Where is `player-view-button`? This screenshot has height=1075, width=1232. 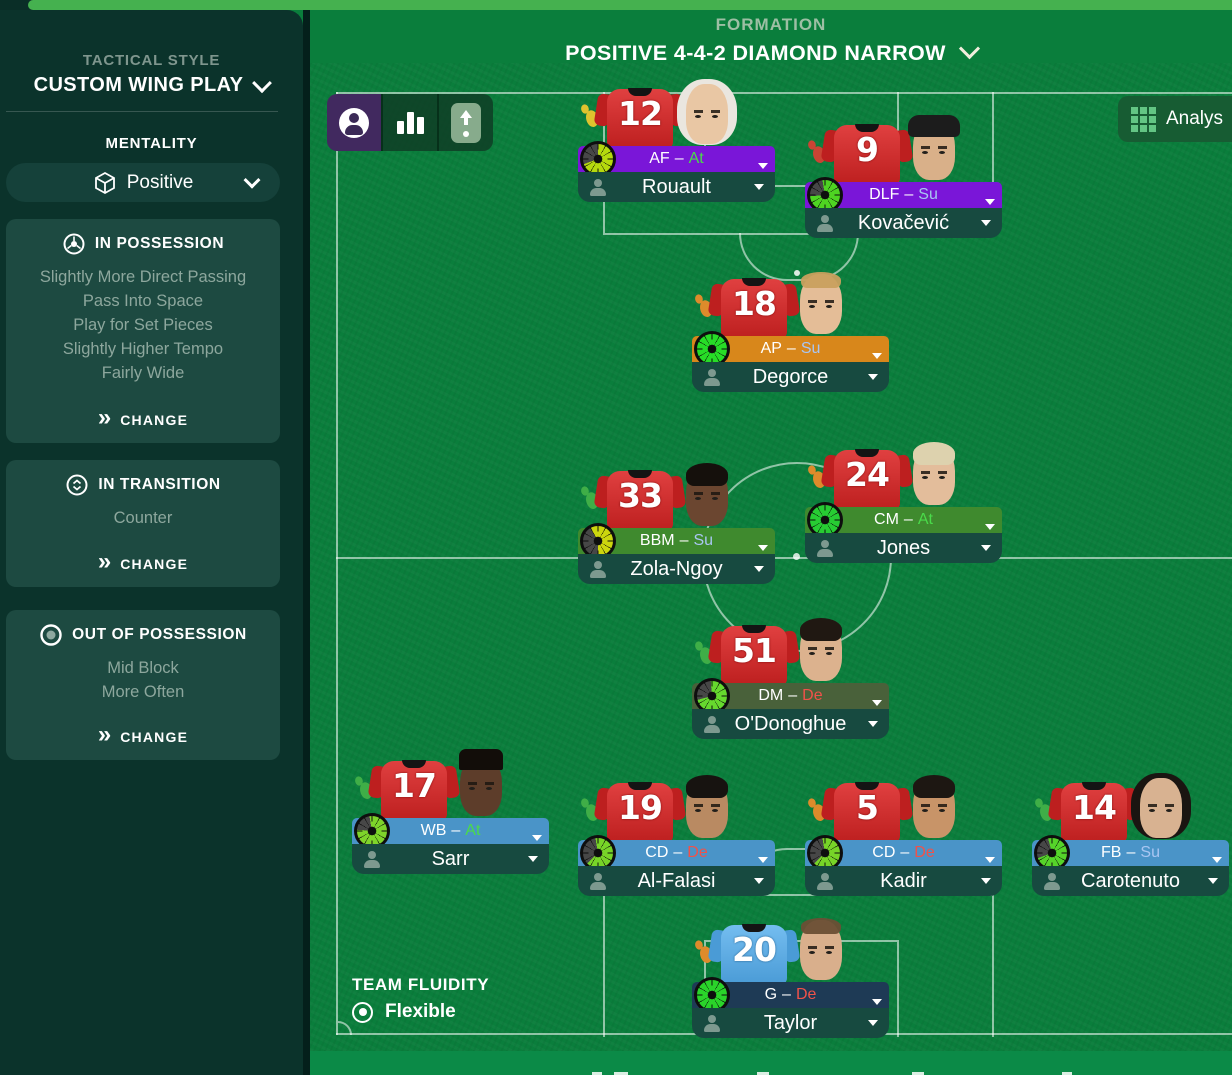 player-view-button is located at coordinates (354, 122).